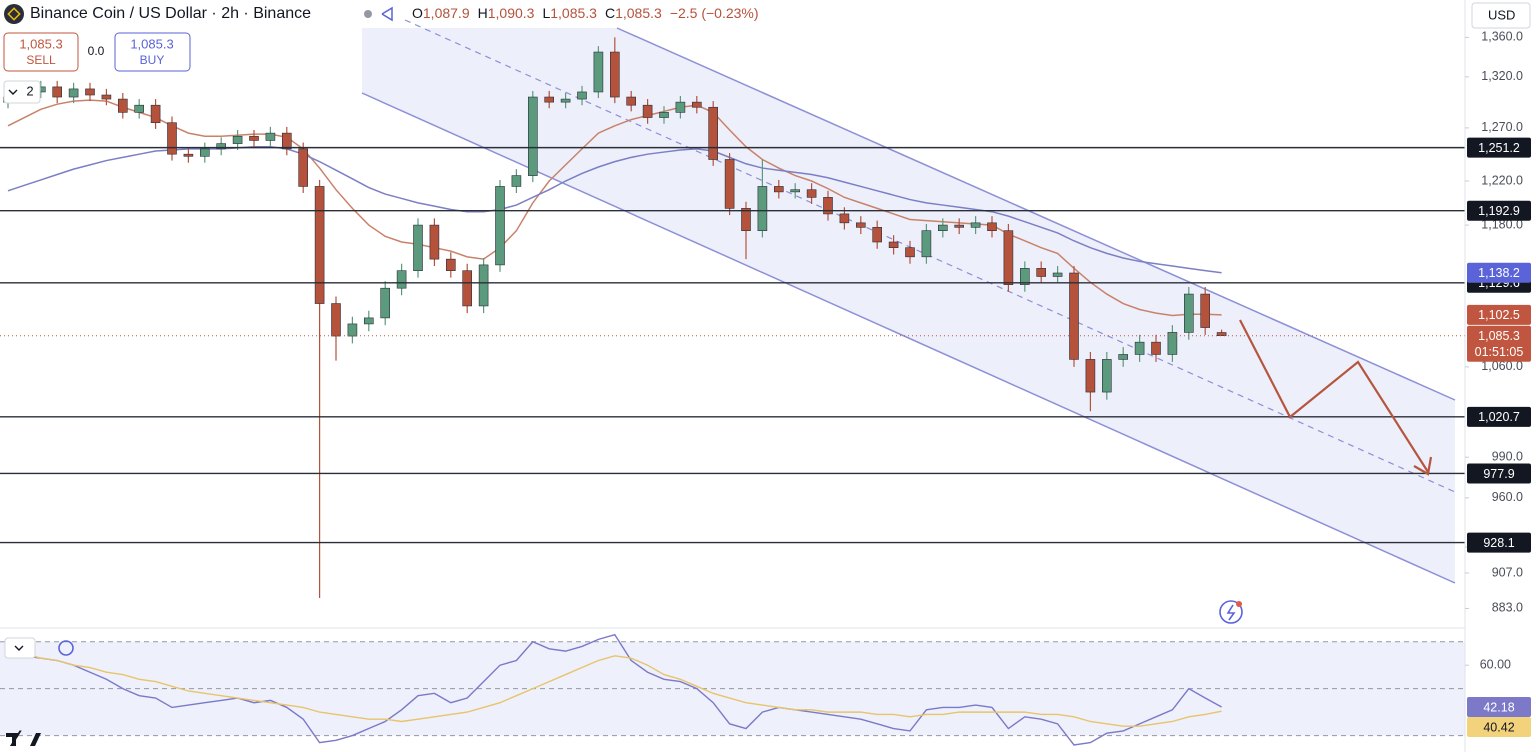 The width and height of the screenshot is (1536, 752). I want to click on y-tick-label: 1,220.0, so click(1502, 180).